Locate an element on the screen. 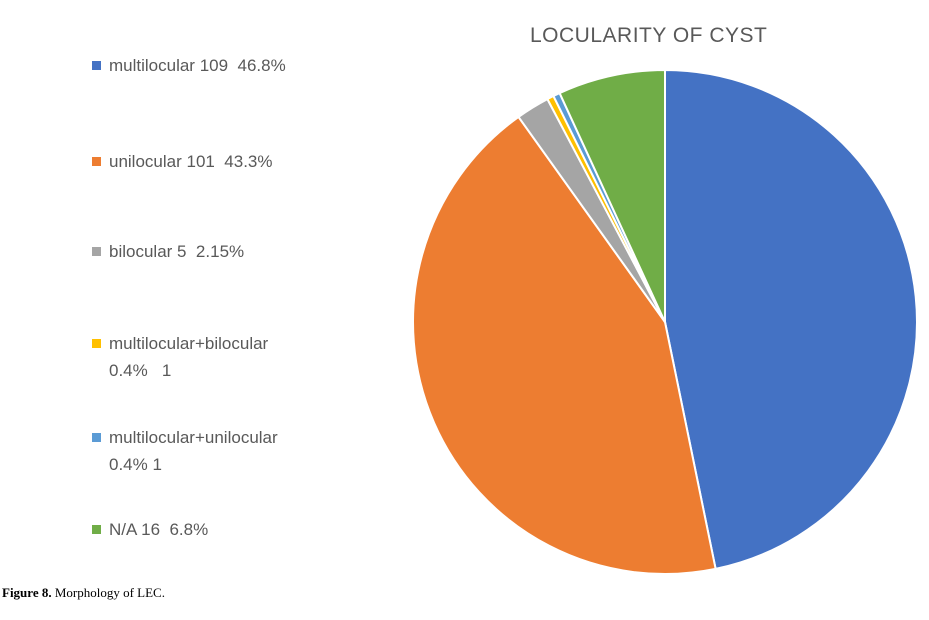 This screenshot has height=620, width=929. figure-caption: Figure 8. Morphology of LEC. is located at coordinates (83, 593).